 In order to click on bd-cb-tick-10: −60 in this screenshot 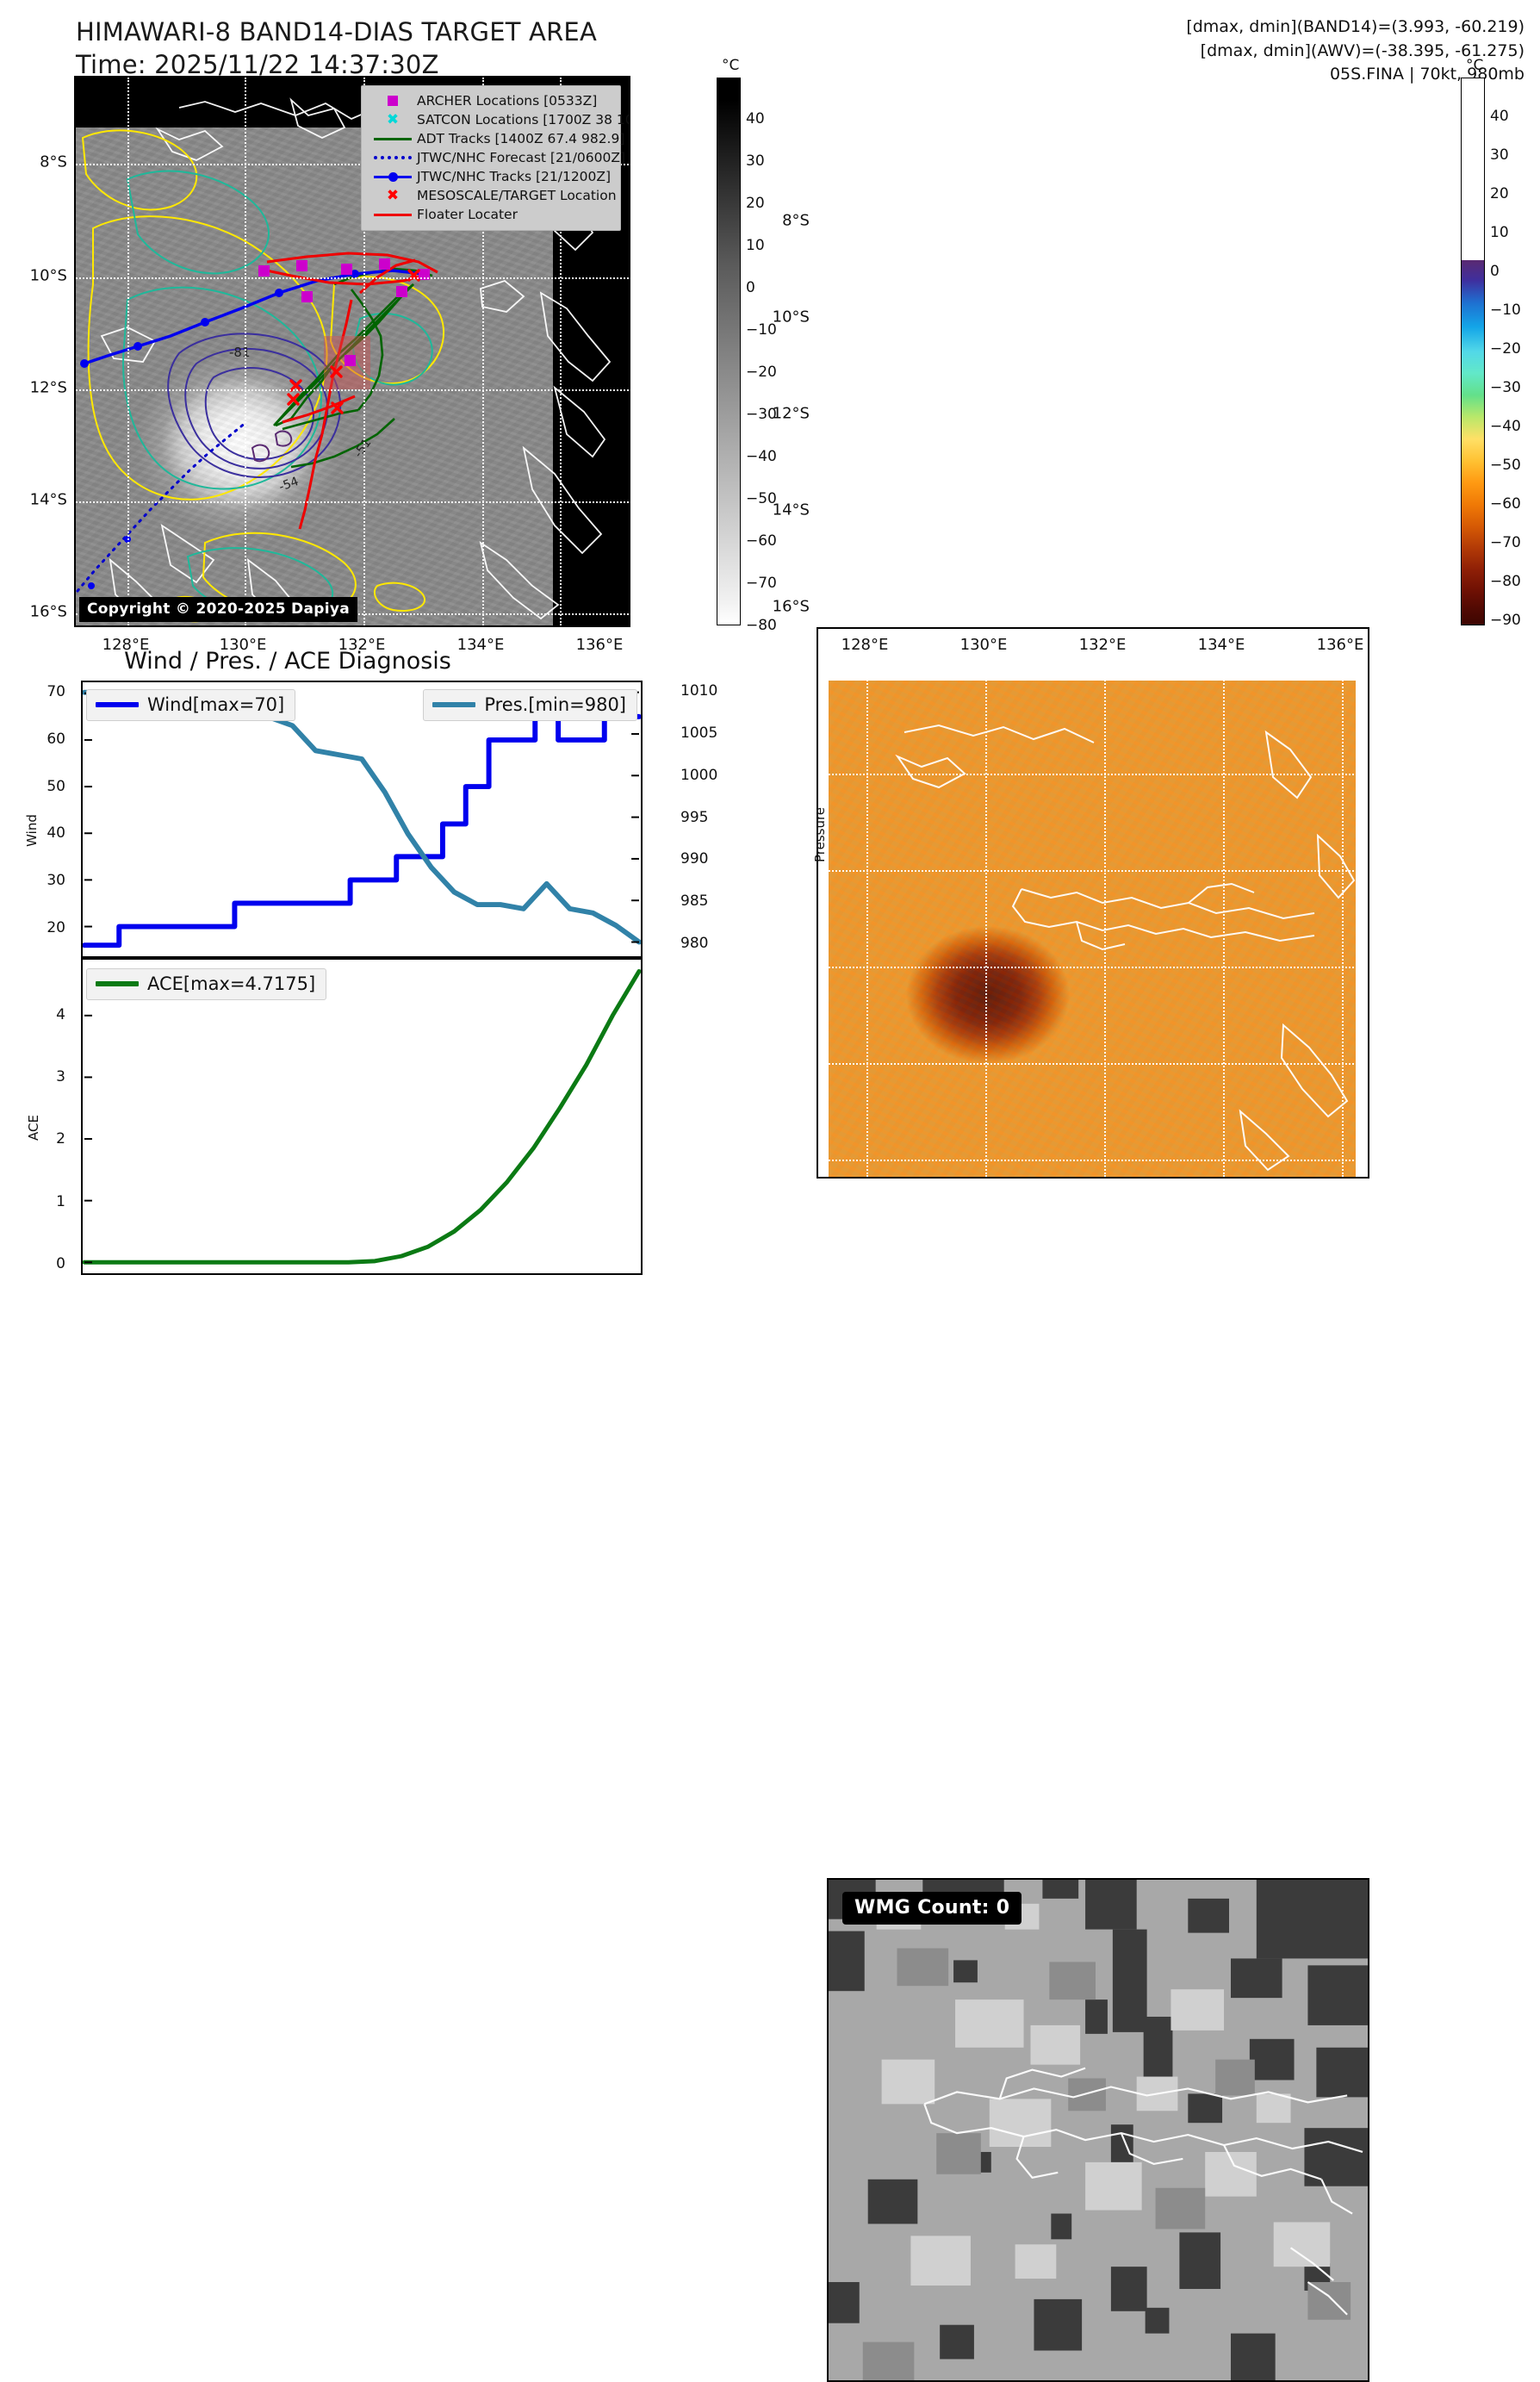, I will do `click(1505, 504)`.